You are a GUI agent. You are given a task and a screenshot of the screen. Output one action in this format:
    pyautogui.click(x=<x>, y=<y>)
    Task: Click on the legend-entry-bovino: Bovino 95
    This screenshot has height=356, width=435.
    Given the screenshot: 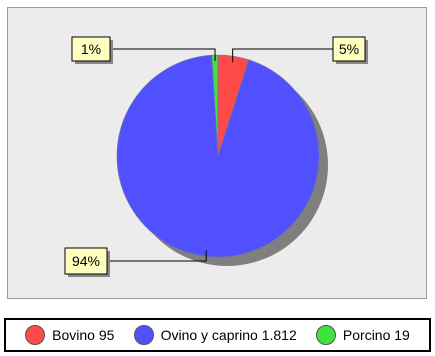 What is the action you would take?
    pyautogui.click(x=69, y=335)
    